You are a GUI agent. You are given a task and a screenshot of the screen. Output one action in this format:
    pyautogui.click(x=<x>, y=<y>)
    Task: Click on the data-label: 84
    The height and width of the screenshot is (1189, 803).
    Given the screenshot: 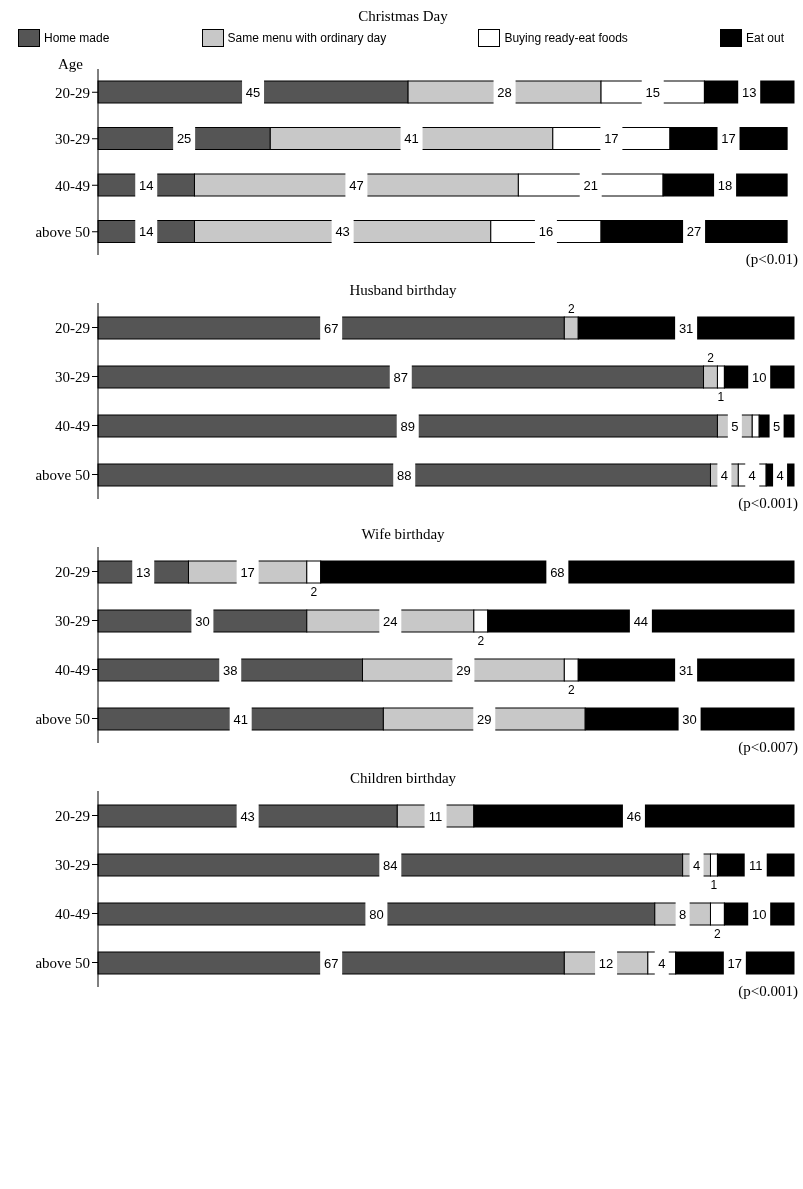 What is the action you would take?
    pyautogui.click(x=390, y=865)
    